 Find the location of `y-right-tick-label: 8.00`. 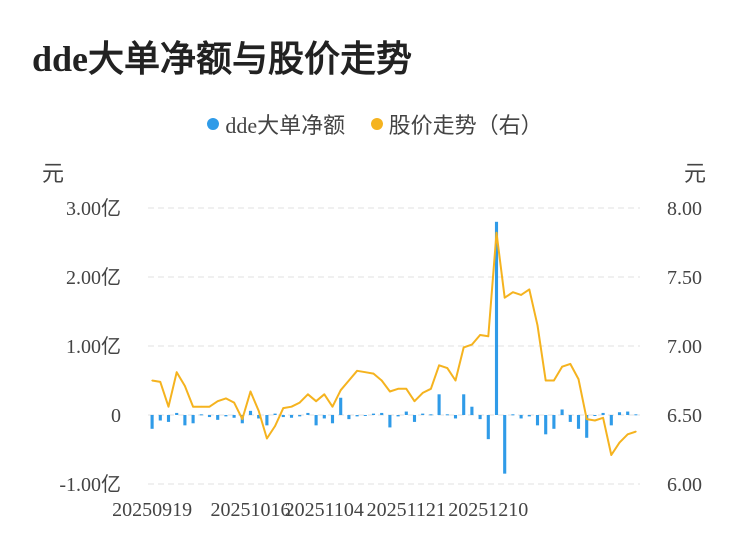

y-right-tick-label: 8.00 is located at coordinates (684, 209).